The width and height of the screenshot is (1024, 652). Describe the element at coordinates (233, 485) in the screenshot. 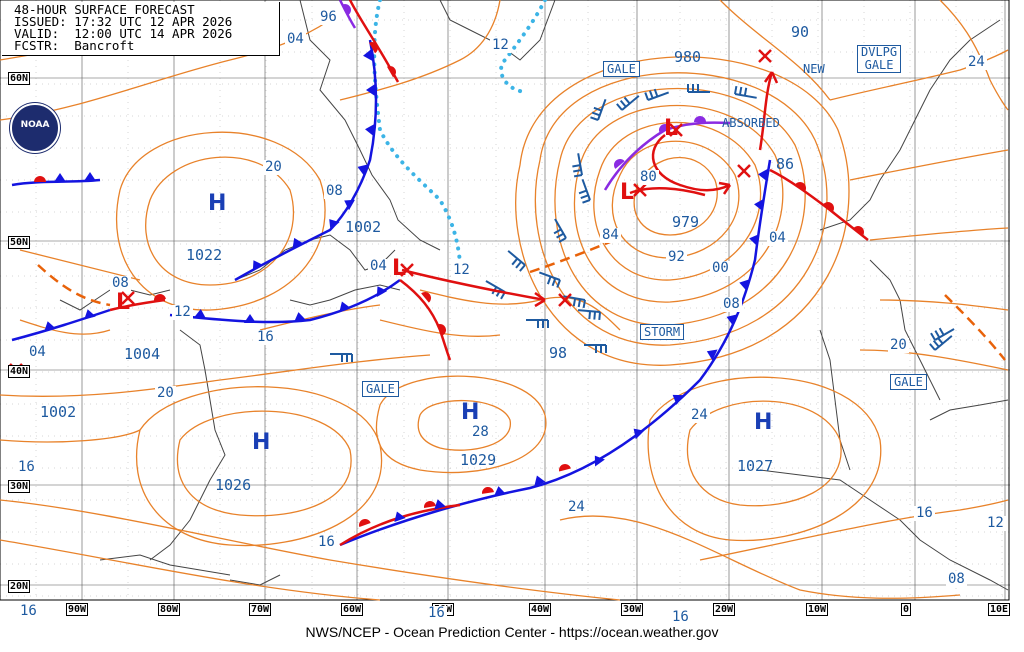

I see `high-pressure-bermuda: 1026` at that location.